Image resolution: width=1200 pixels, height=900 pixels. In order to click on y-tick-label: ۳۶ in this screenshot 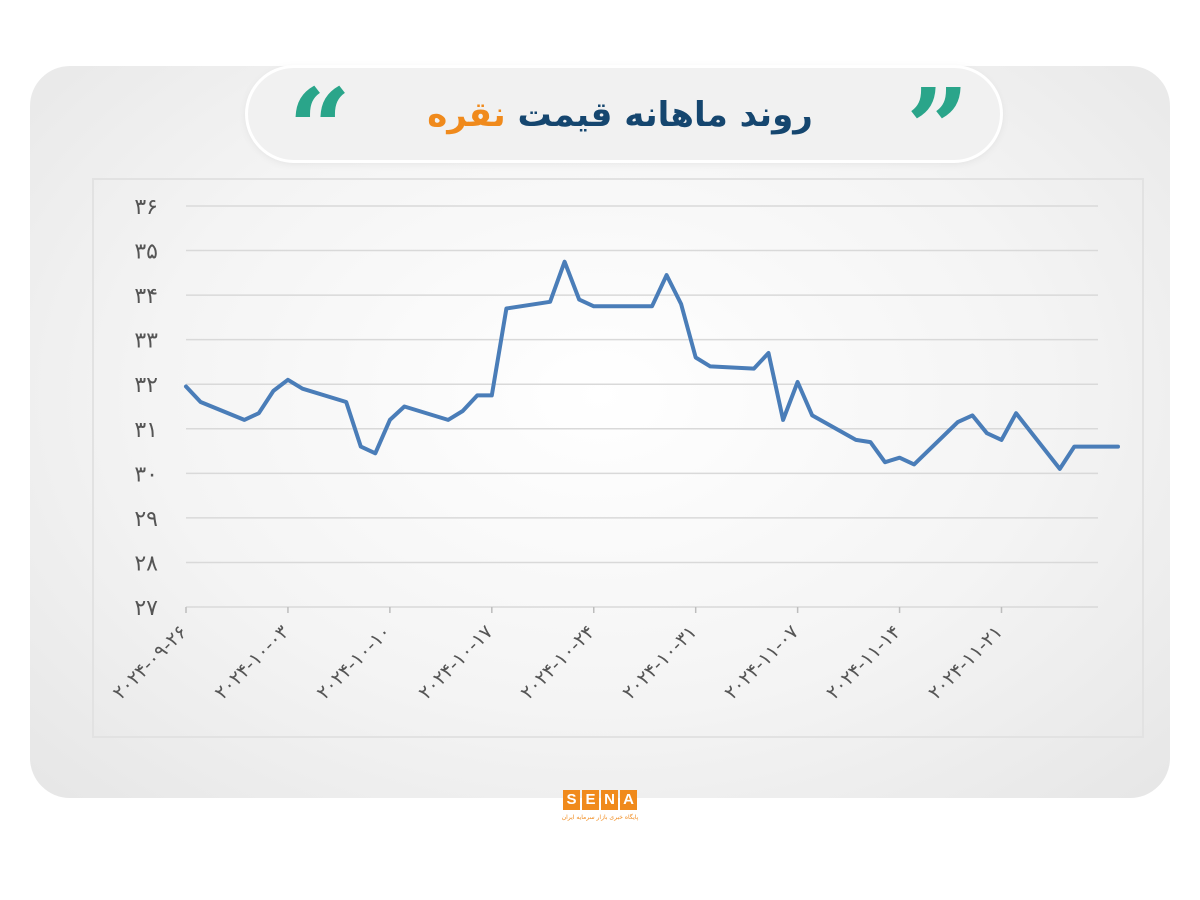, I will do `click(146, 207)`.